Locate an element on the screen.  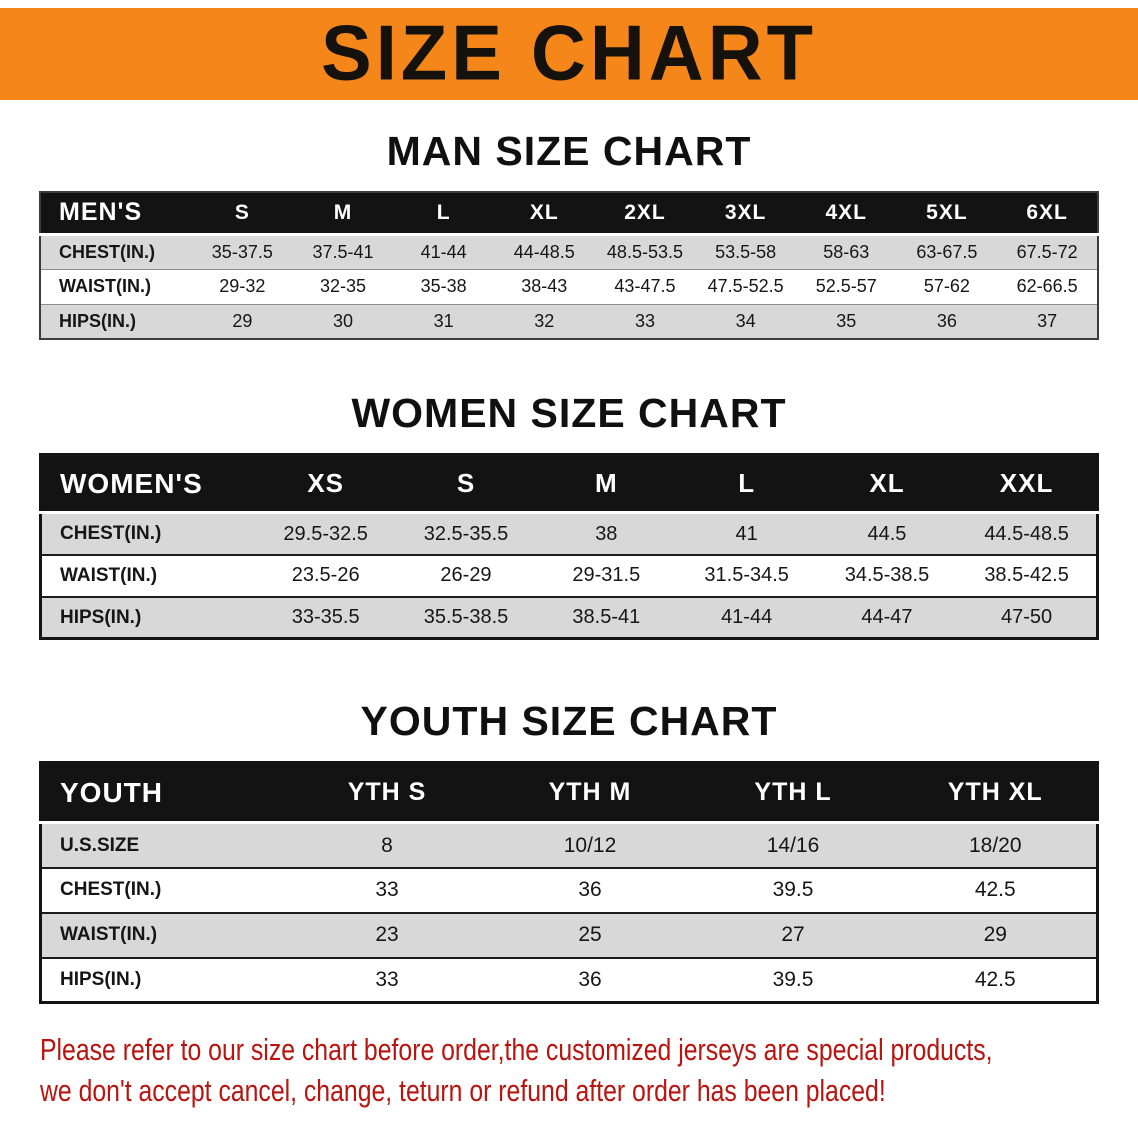
value-cell: 38-43 is located at coordinates (544, 286).